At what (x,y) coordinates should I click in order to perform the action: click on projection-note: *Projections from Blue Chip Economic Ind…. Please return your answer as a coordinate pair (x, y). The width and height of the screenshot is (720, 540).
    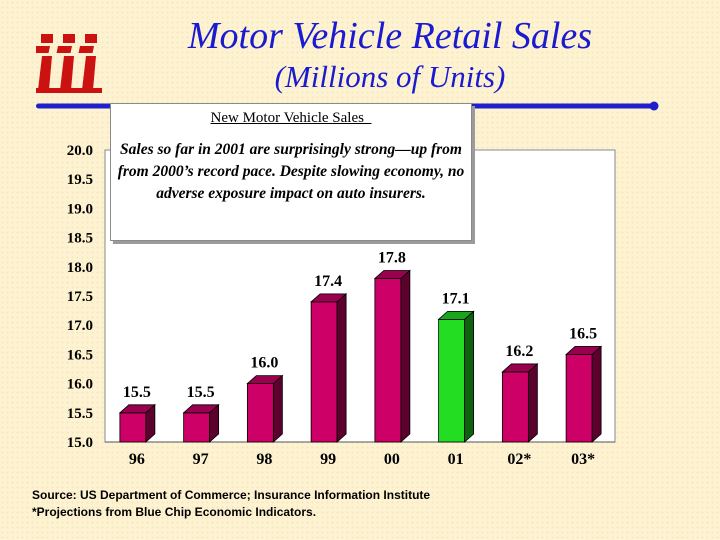
    Looking at the image, I should click on (174, 512).